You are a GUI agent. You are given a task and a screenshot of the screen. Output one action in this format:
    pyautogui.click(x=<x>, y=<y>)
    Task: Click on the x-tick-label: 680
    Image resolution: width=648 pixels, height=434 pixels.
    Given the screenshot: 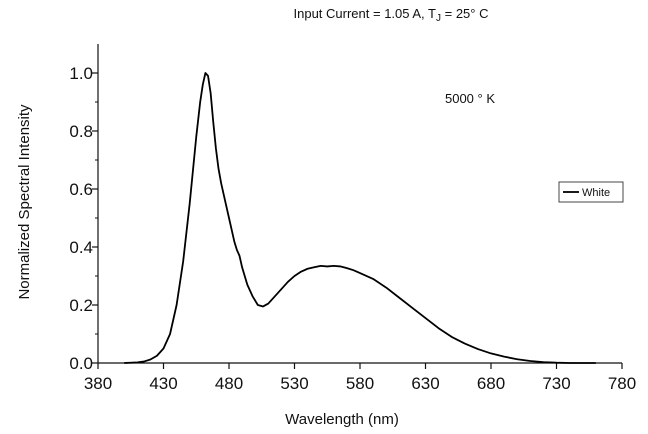 What is the action you would take?
    pyautogui.click(x=491, y=383)
    